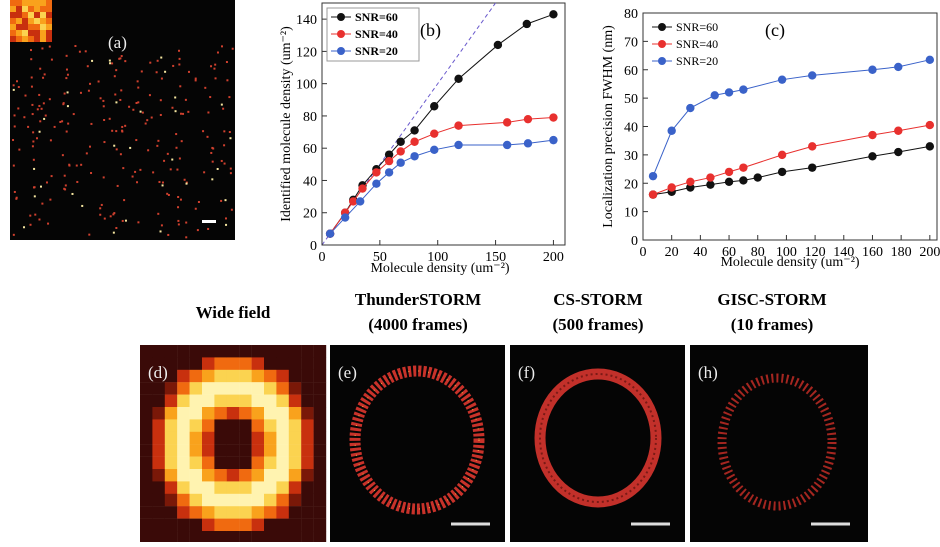  What do you see at coordinates (700, 252) in the screenshot?
I see `x-tick-label: 40` at bounding box center [700, 252].